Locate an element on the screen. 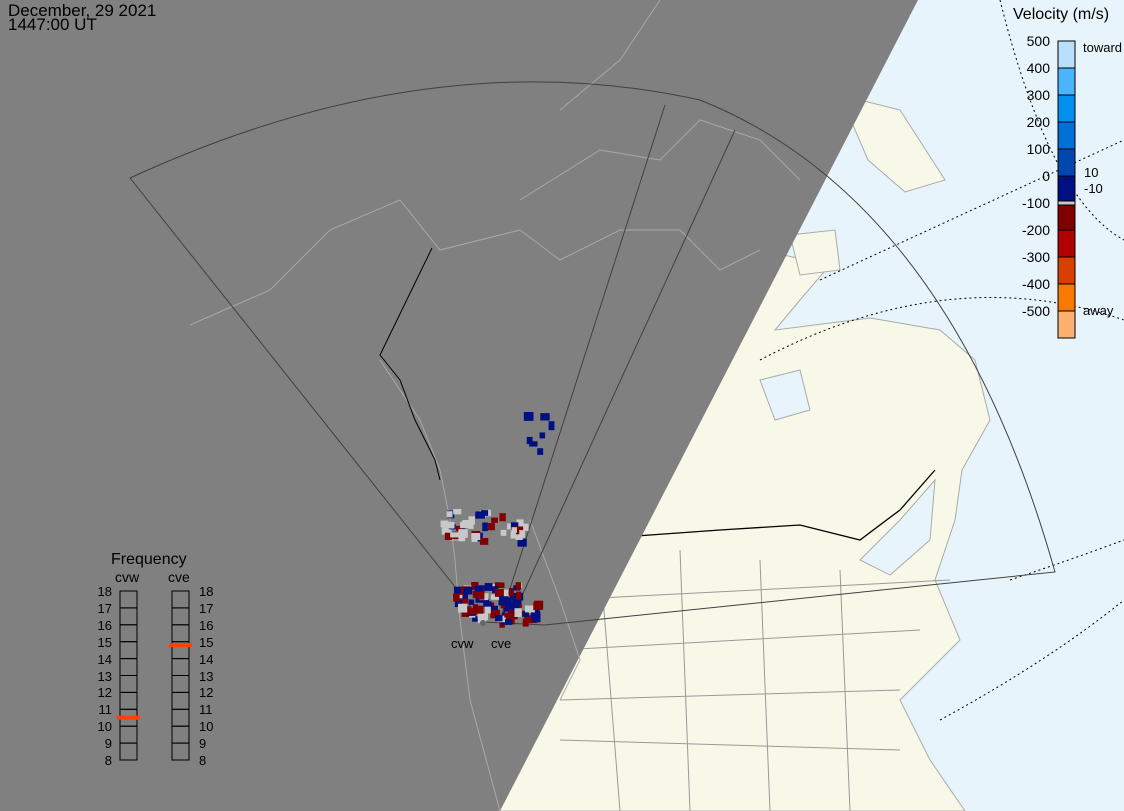 Image resolution: width=1124 pixels, height=811 pixels. land-island is located at coordinates (815, 252).